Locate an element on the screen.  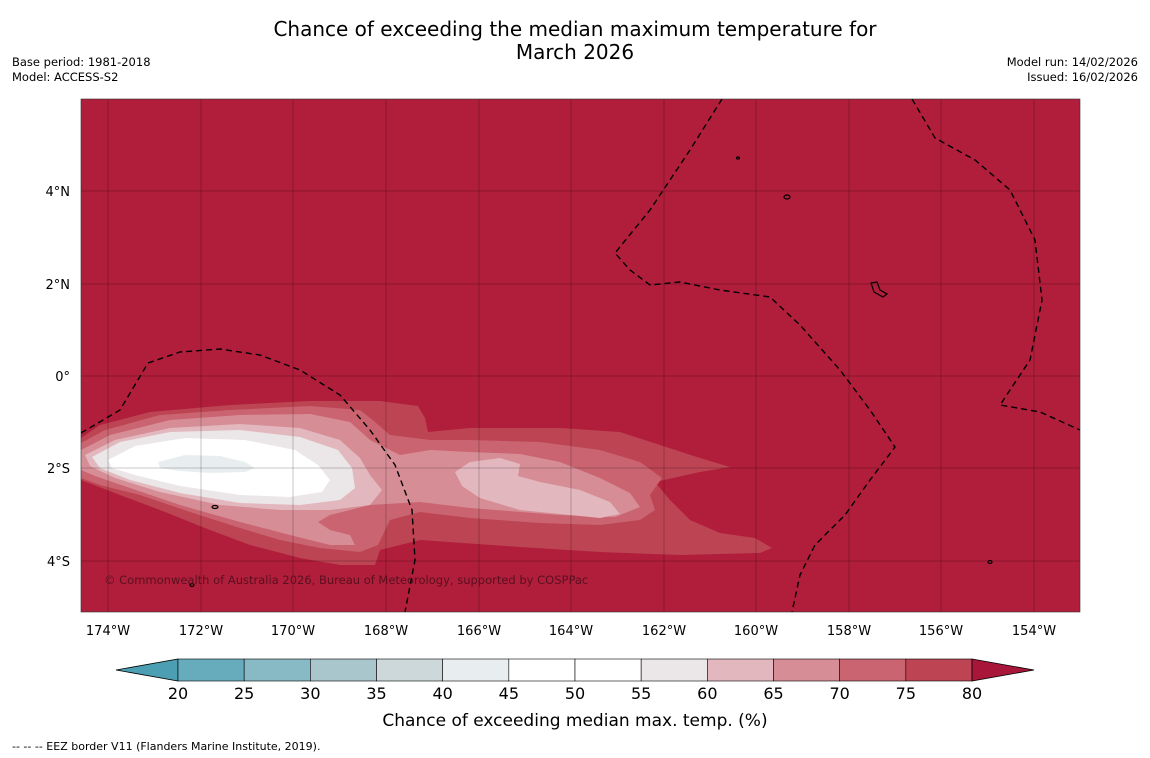
colorbar-tick-label: 45 is located at coordinates (509, 693).